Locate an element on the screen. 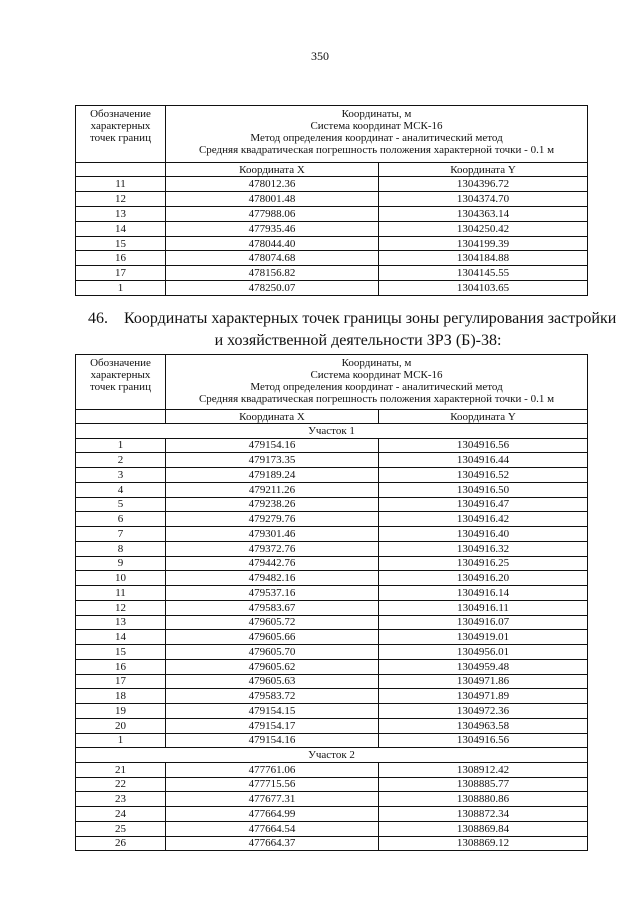 This screenshot has height=905, width=640. data-cell: 1304916.42 is located at coordinates (483, 519).